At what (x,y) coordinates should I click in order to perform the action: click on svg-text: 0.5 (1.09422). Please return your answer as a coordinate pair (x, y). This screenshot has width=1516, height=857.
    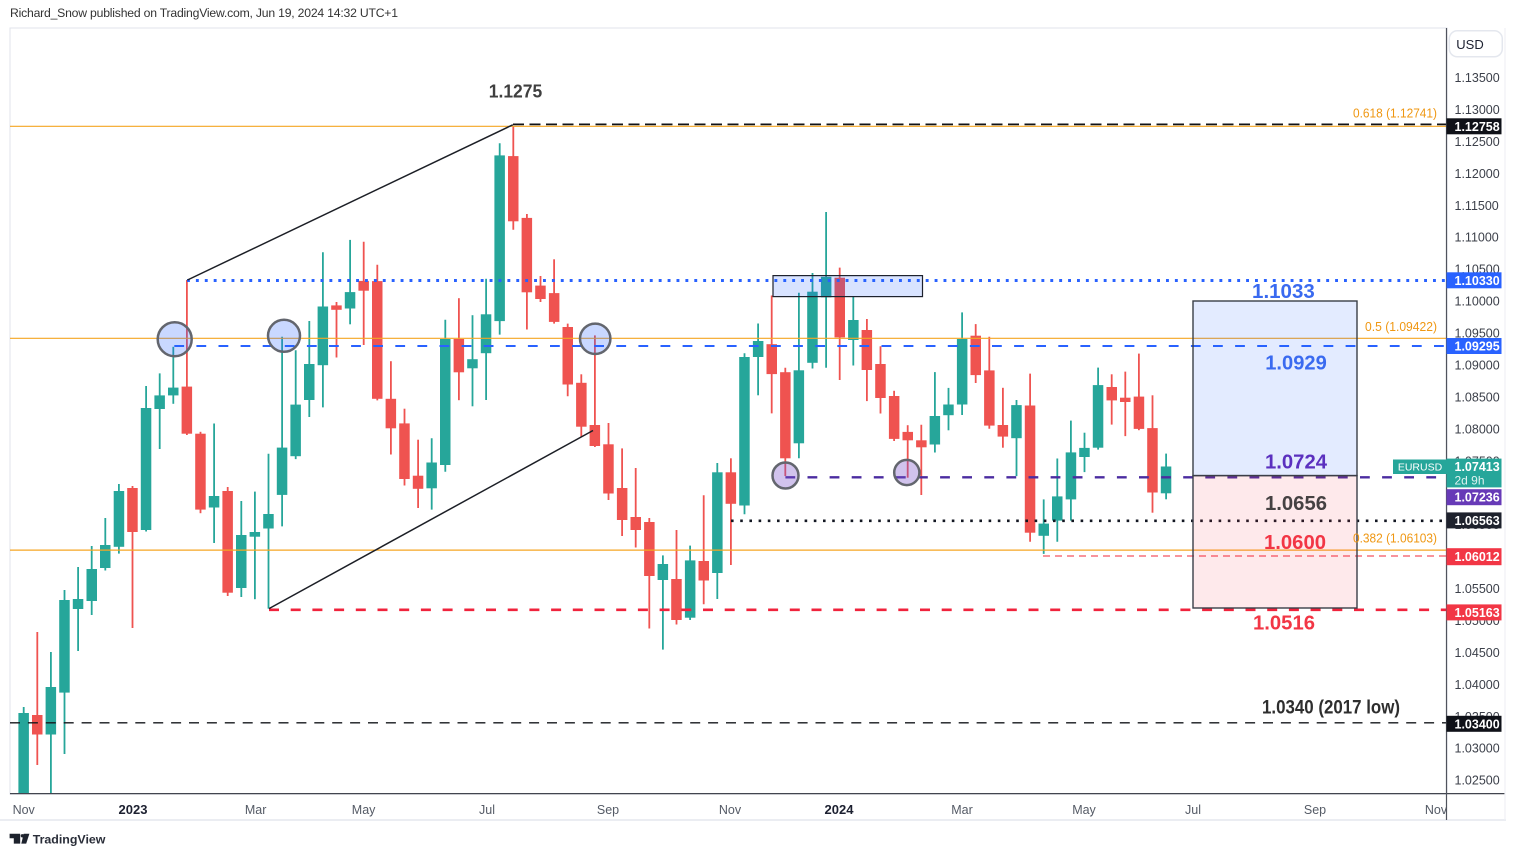
    Looking at the image, I should click on (1401, 327).